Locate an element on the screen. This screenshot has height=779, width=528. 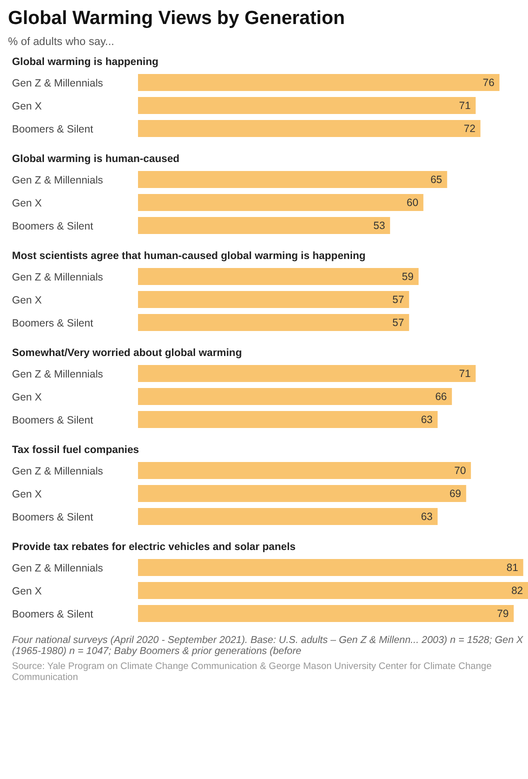
data-label: 66 is located at coordinates (441, 397).